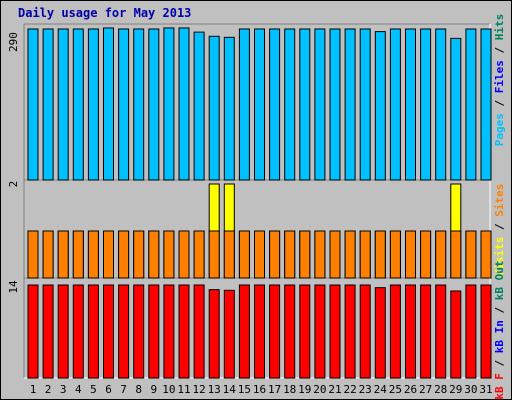 This screenshot has height=400, width=512. I want to click on x-tick-label: 7, so click(123, 389).